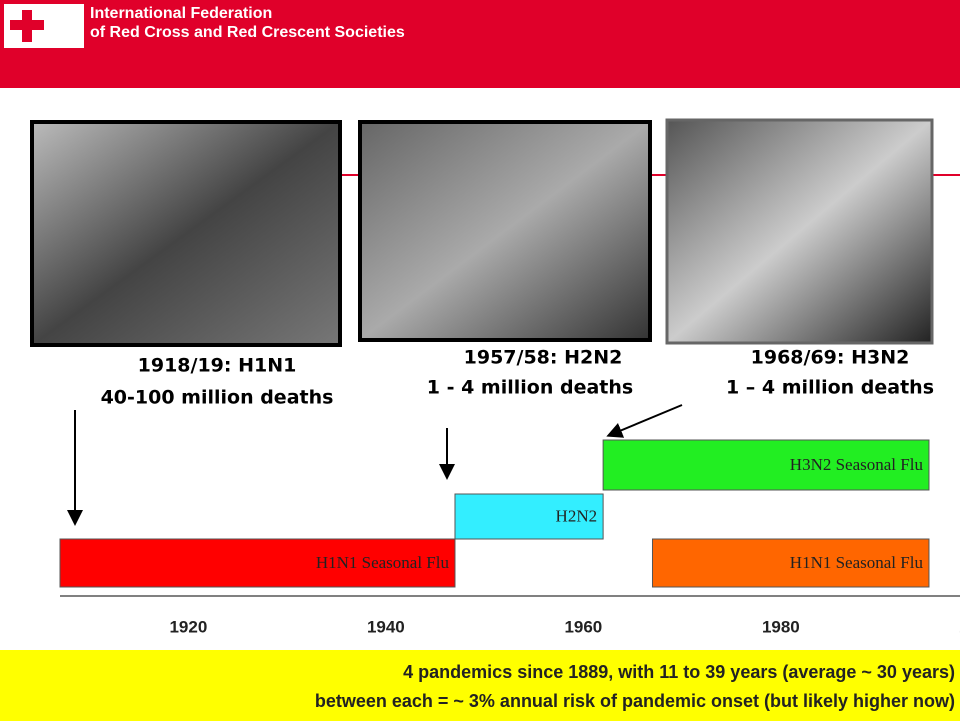  Describe the element at coordinates (857, 464) in the screenshot. I see `period-label: H3N2 Seasonal Flu` at that location.